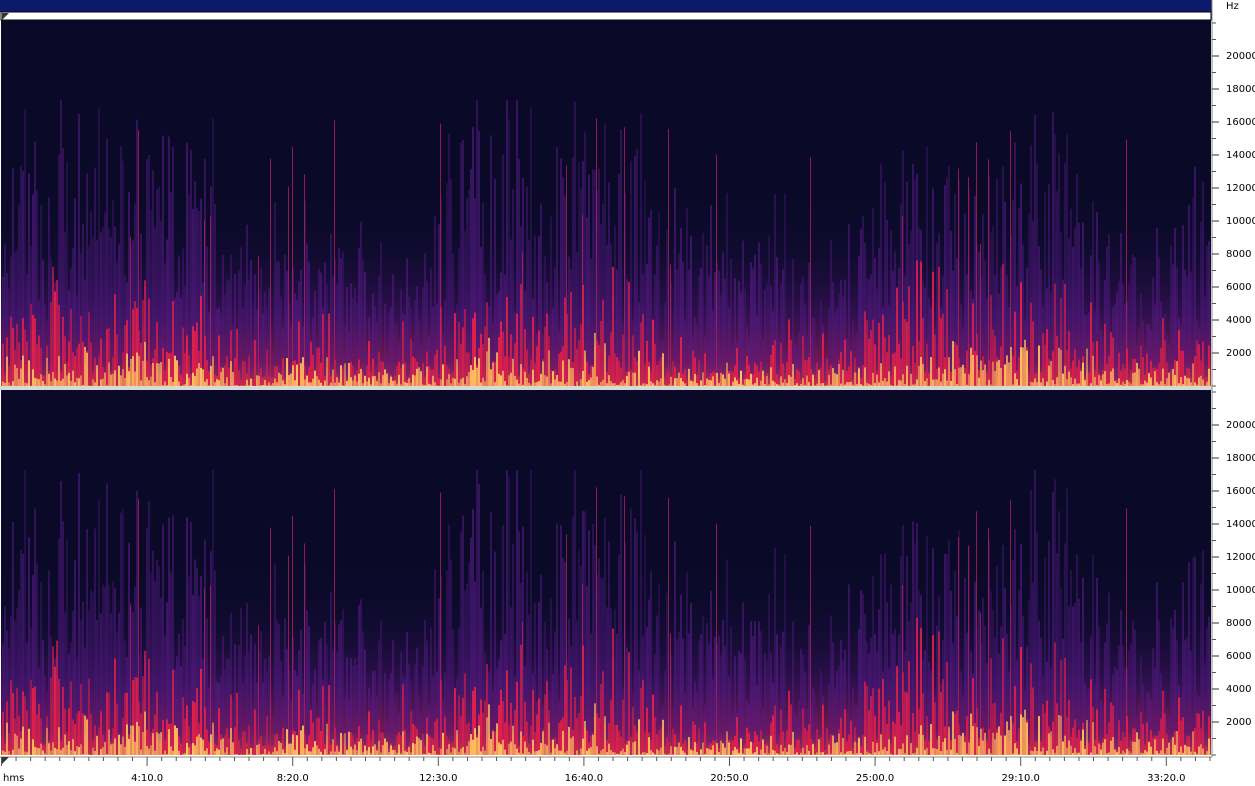 Image resolution: width=1255 pixels, height=786 pixels. Describe the element at coordinates (1240, 122) in the screenshot. I see `frequency-tick-label: 16000` at that location.